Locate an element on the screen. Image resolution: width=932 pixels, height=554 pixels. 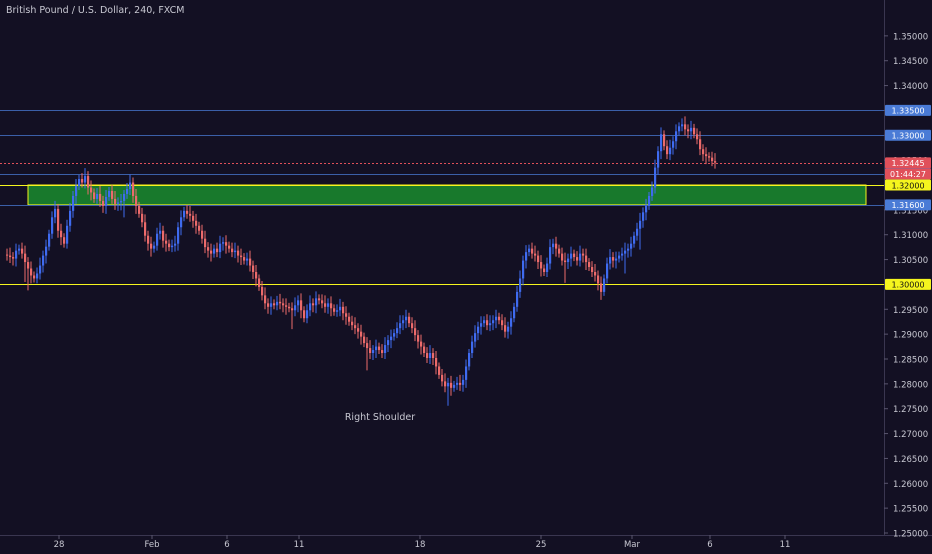
countdown-label: 01:44:27 is located at coordinates (908, 174).